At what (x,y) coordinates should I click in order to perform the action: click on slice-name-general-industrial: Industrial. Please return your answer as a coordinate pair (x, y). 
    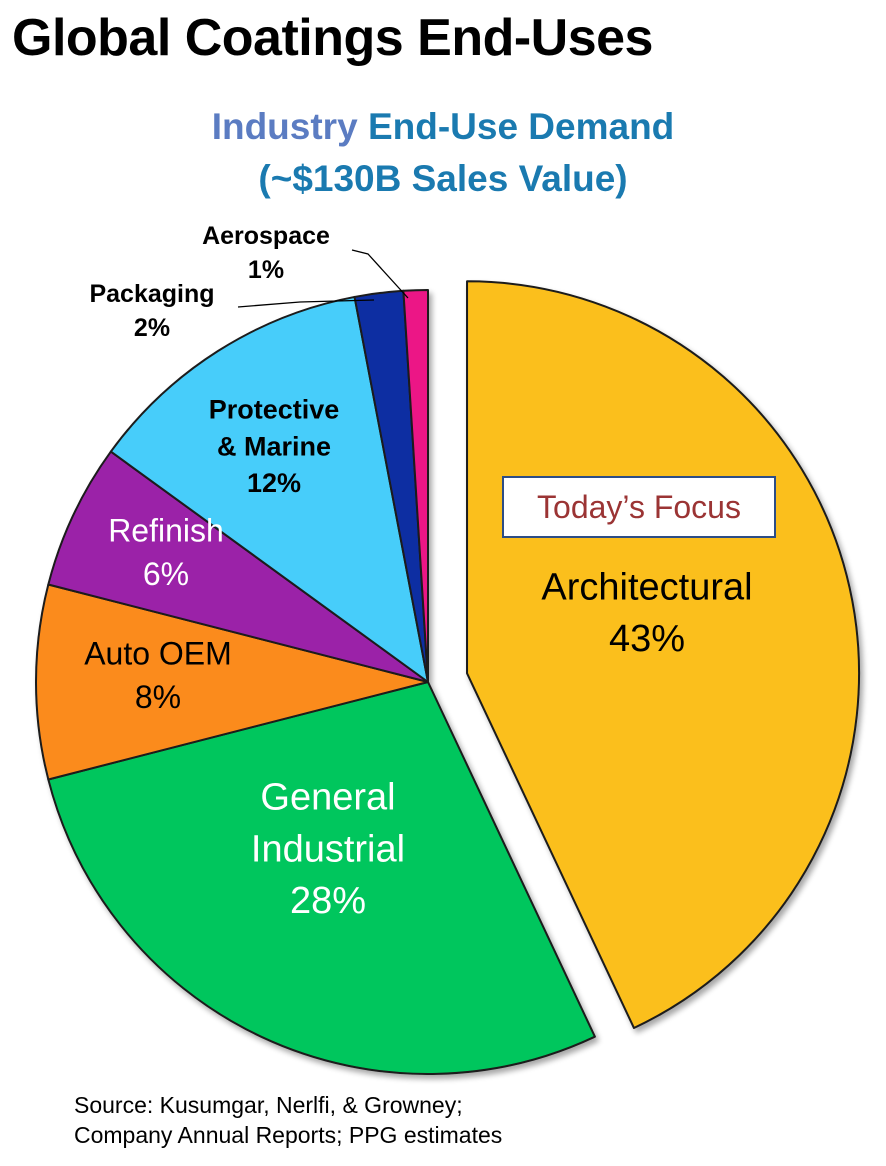
    Looking at the image, I should click on (328, 849).